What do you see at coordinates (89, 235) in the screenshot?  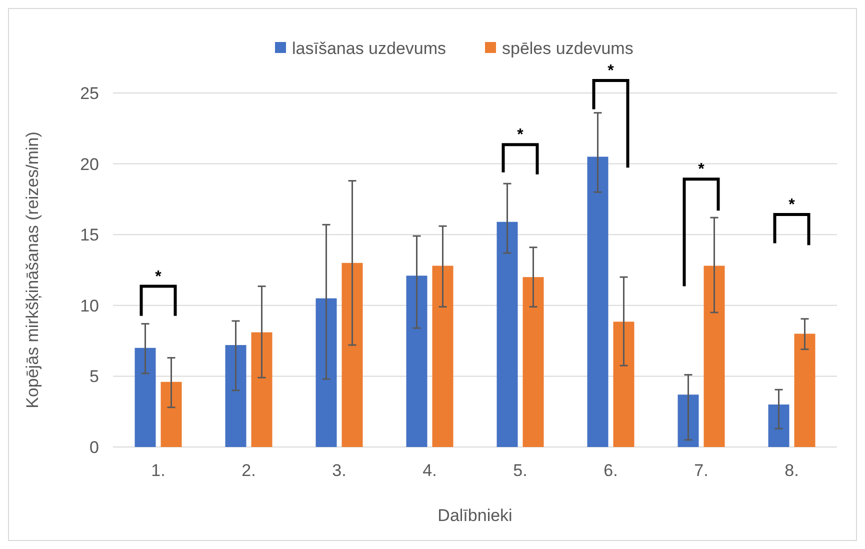 I see `y-tick-label: 15` at bounding box center [89, 235].